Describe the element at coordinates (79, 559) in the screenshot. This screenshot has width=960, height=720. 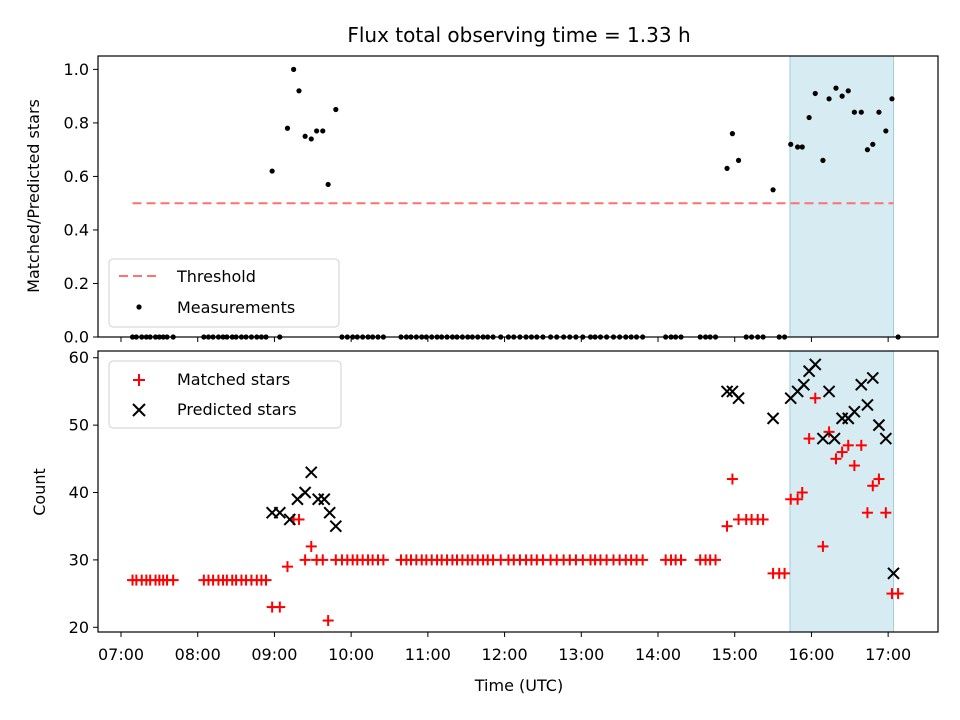
I see `bottom-y-tick-label: 30` at that location.